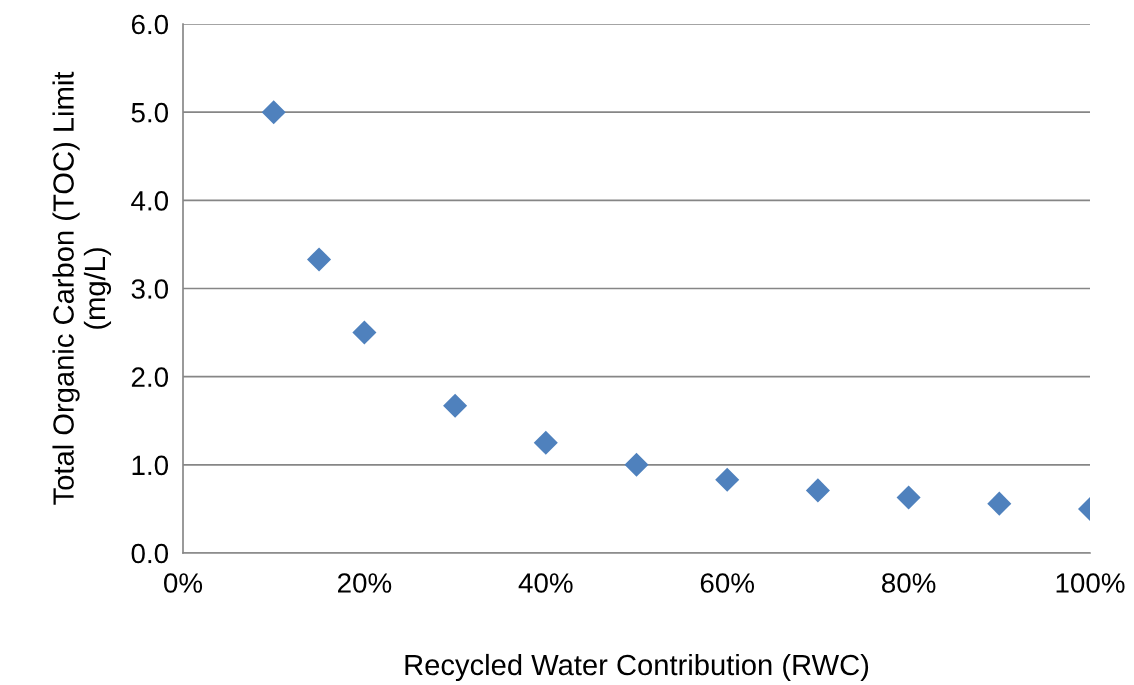  What do you see at coordinates (637, 667) in the screenshot?
I see `x-axis-title: Recycled Water Contribution (RWC)` at bounding box center [637, 667].